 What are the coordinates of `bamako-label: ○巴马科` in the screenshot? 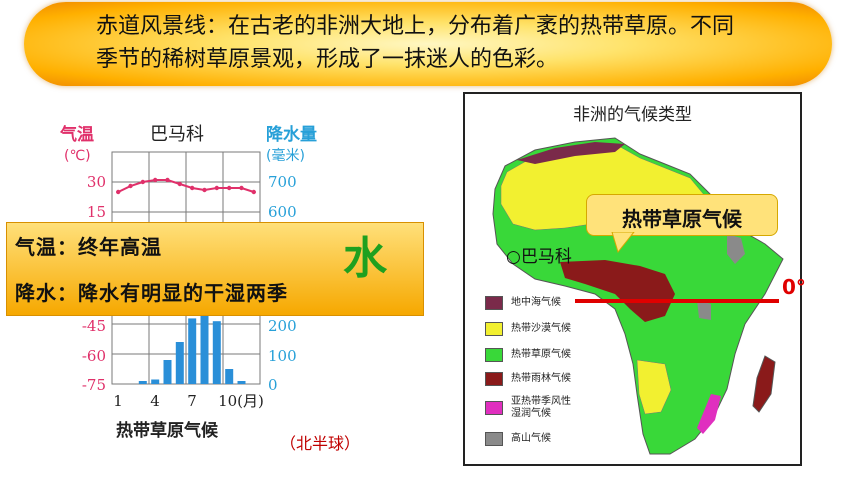 It's located at (539, 257).